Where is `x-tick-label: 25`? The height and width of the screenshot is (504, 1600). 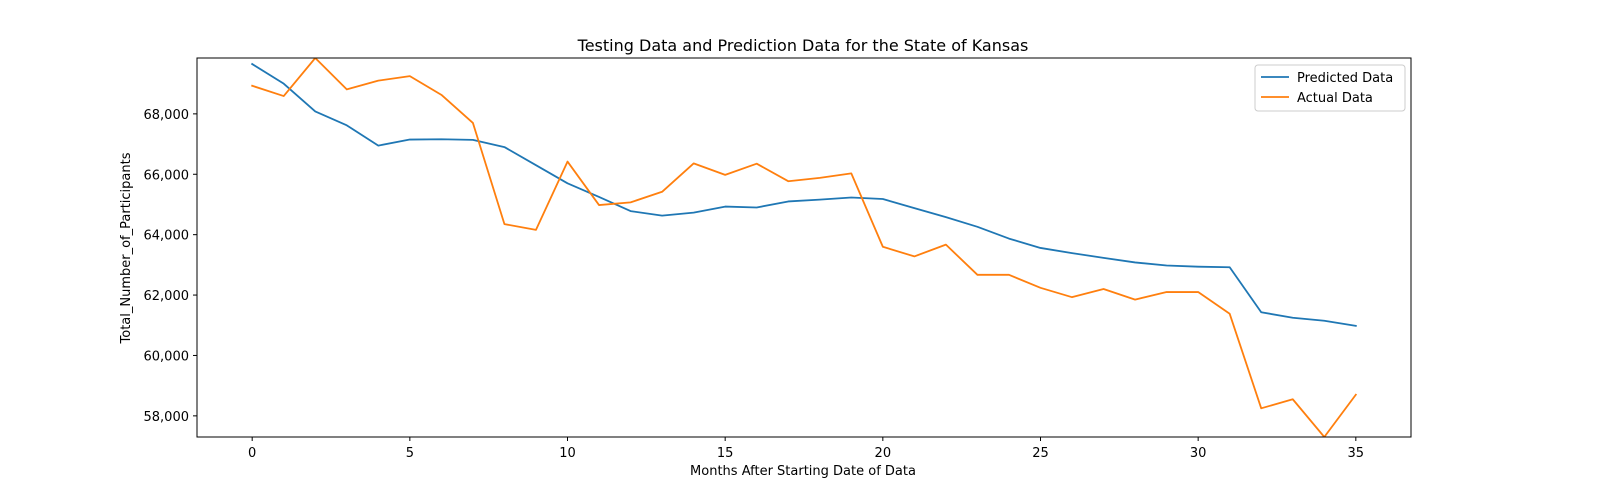 x-tick-label: 25 is located at coordinates (1040, 453).